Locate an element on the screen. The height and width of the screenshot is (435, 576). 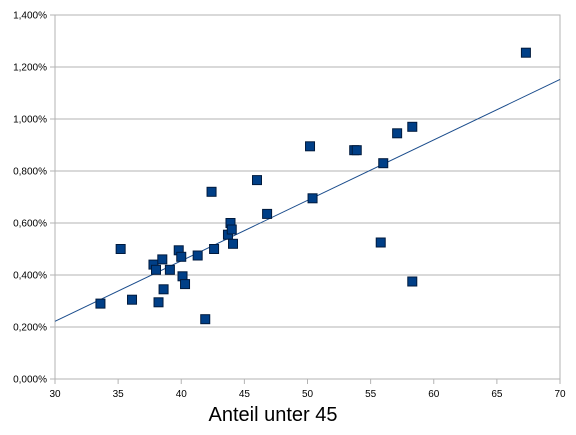
x-axis-ticks: 30 35 40 45 50 55 60 65 70 is located at coordinates (307, 389).